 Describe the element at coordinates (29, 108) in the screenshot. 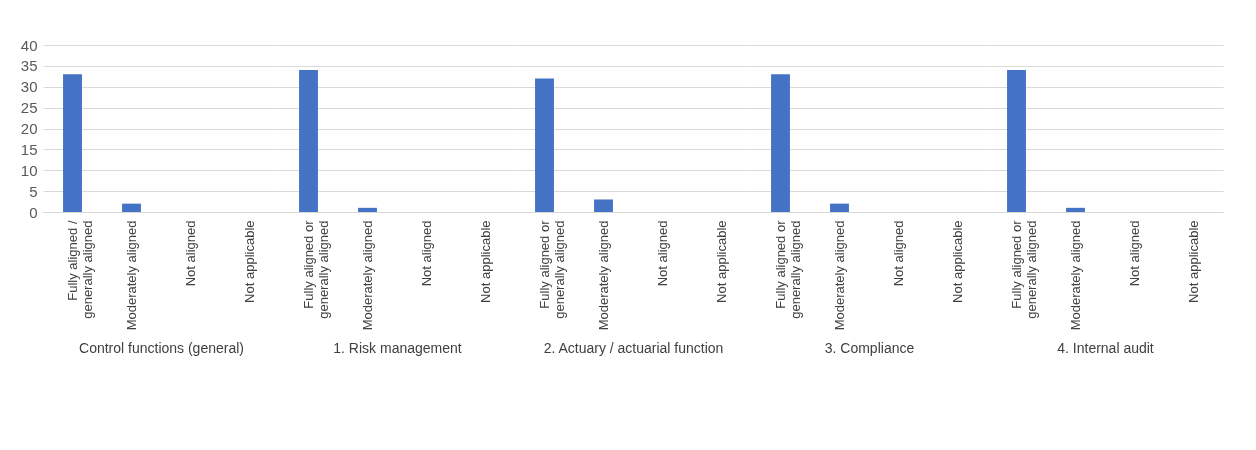

I see `y-tick-label: 25` at that location.